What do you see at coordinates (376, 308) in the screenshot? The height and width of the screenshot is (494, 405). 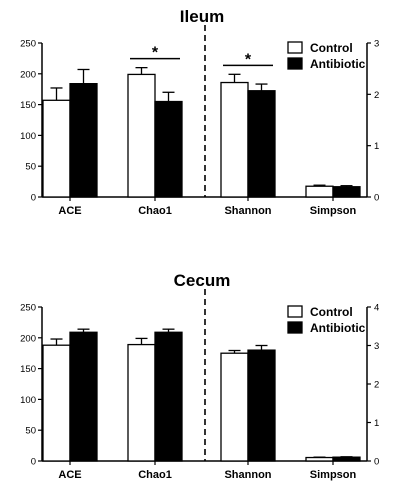 I see `right-axis-tick-label: 4` at bounding box center [376, 308].